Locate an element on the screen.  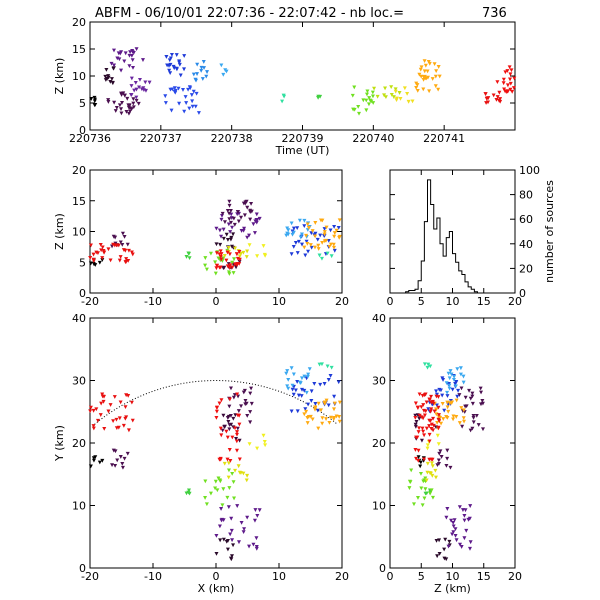
y-tick-label: 20 is located at coordinates (79, 22).